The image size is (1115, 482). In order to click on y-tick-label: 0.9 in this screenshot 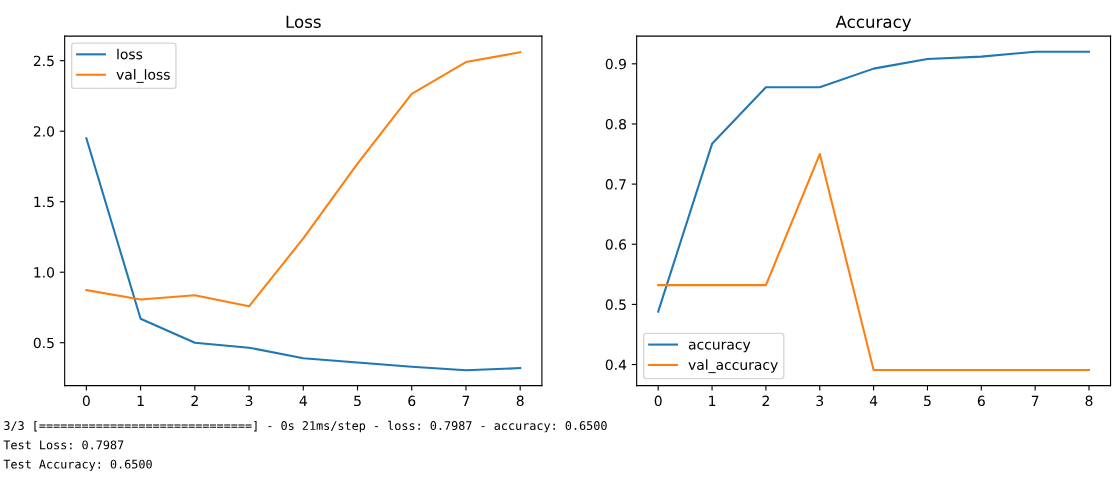, I will do `click(615, 64)`.